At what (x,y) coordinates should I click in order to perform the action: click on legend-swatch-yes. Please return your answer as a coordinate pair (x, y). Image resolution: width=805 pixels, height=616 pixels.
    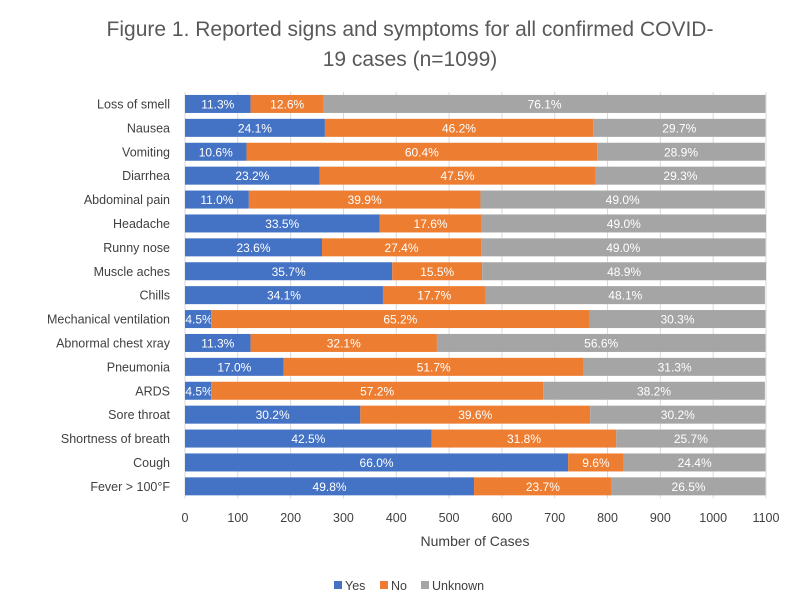
    Looking at the image, I should click on (338, 585).